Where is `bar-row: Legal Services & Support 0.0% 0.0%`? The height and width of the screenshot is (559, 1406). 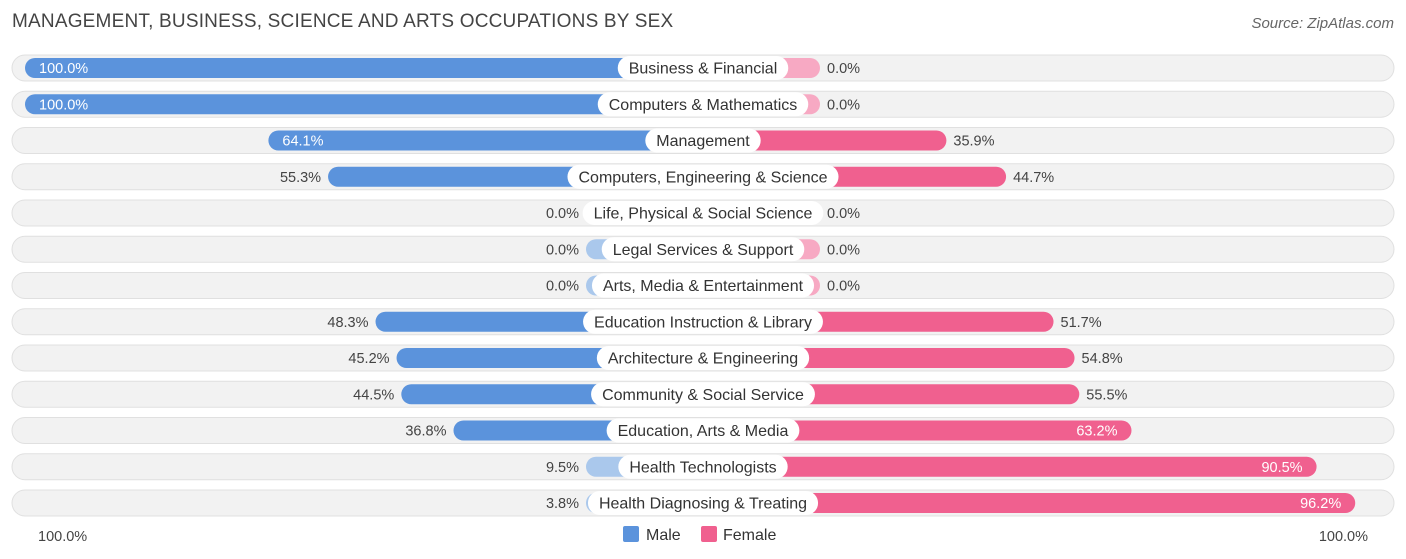 bar-row: Legal Services & Support 0.0% 0.0% is located at coordinates (703, 249).